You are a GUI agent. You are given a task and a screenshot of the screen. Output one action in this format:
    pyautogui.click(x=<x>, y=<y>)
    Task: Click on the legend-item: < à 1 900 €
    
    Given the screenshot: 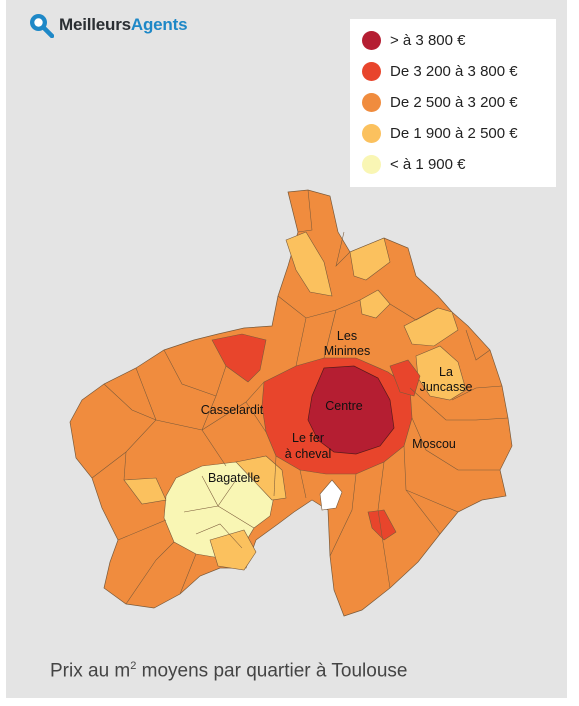 What is the action you would take?
    pyautogui.click(x=413, y=164)
    